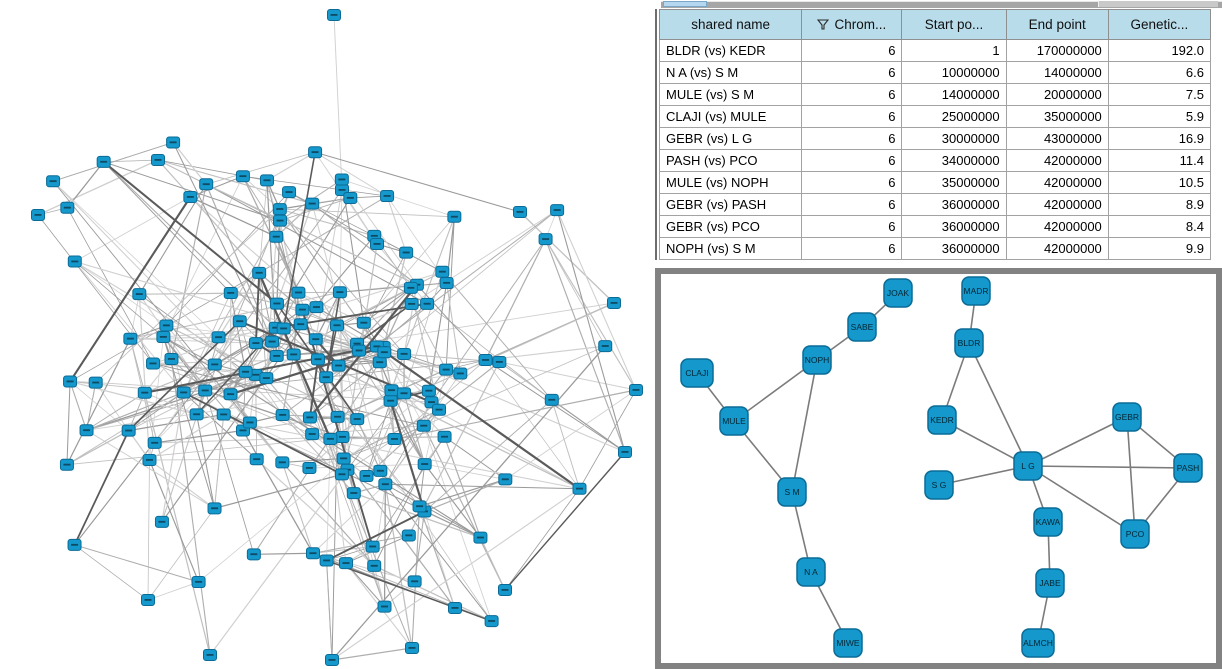 This screenshot has width=1222, height=669. I want to click on subnetwork-node-JOAK: JOAK, so click(898, 293).